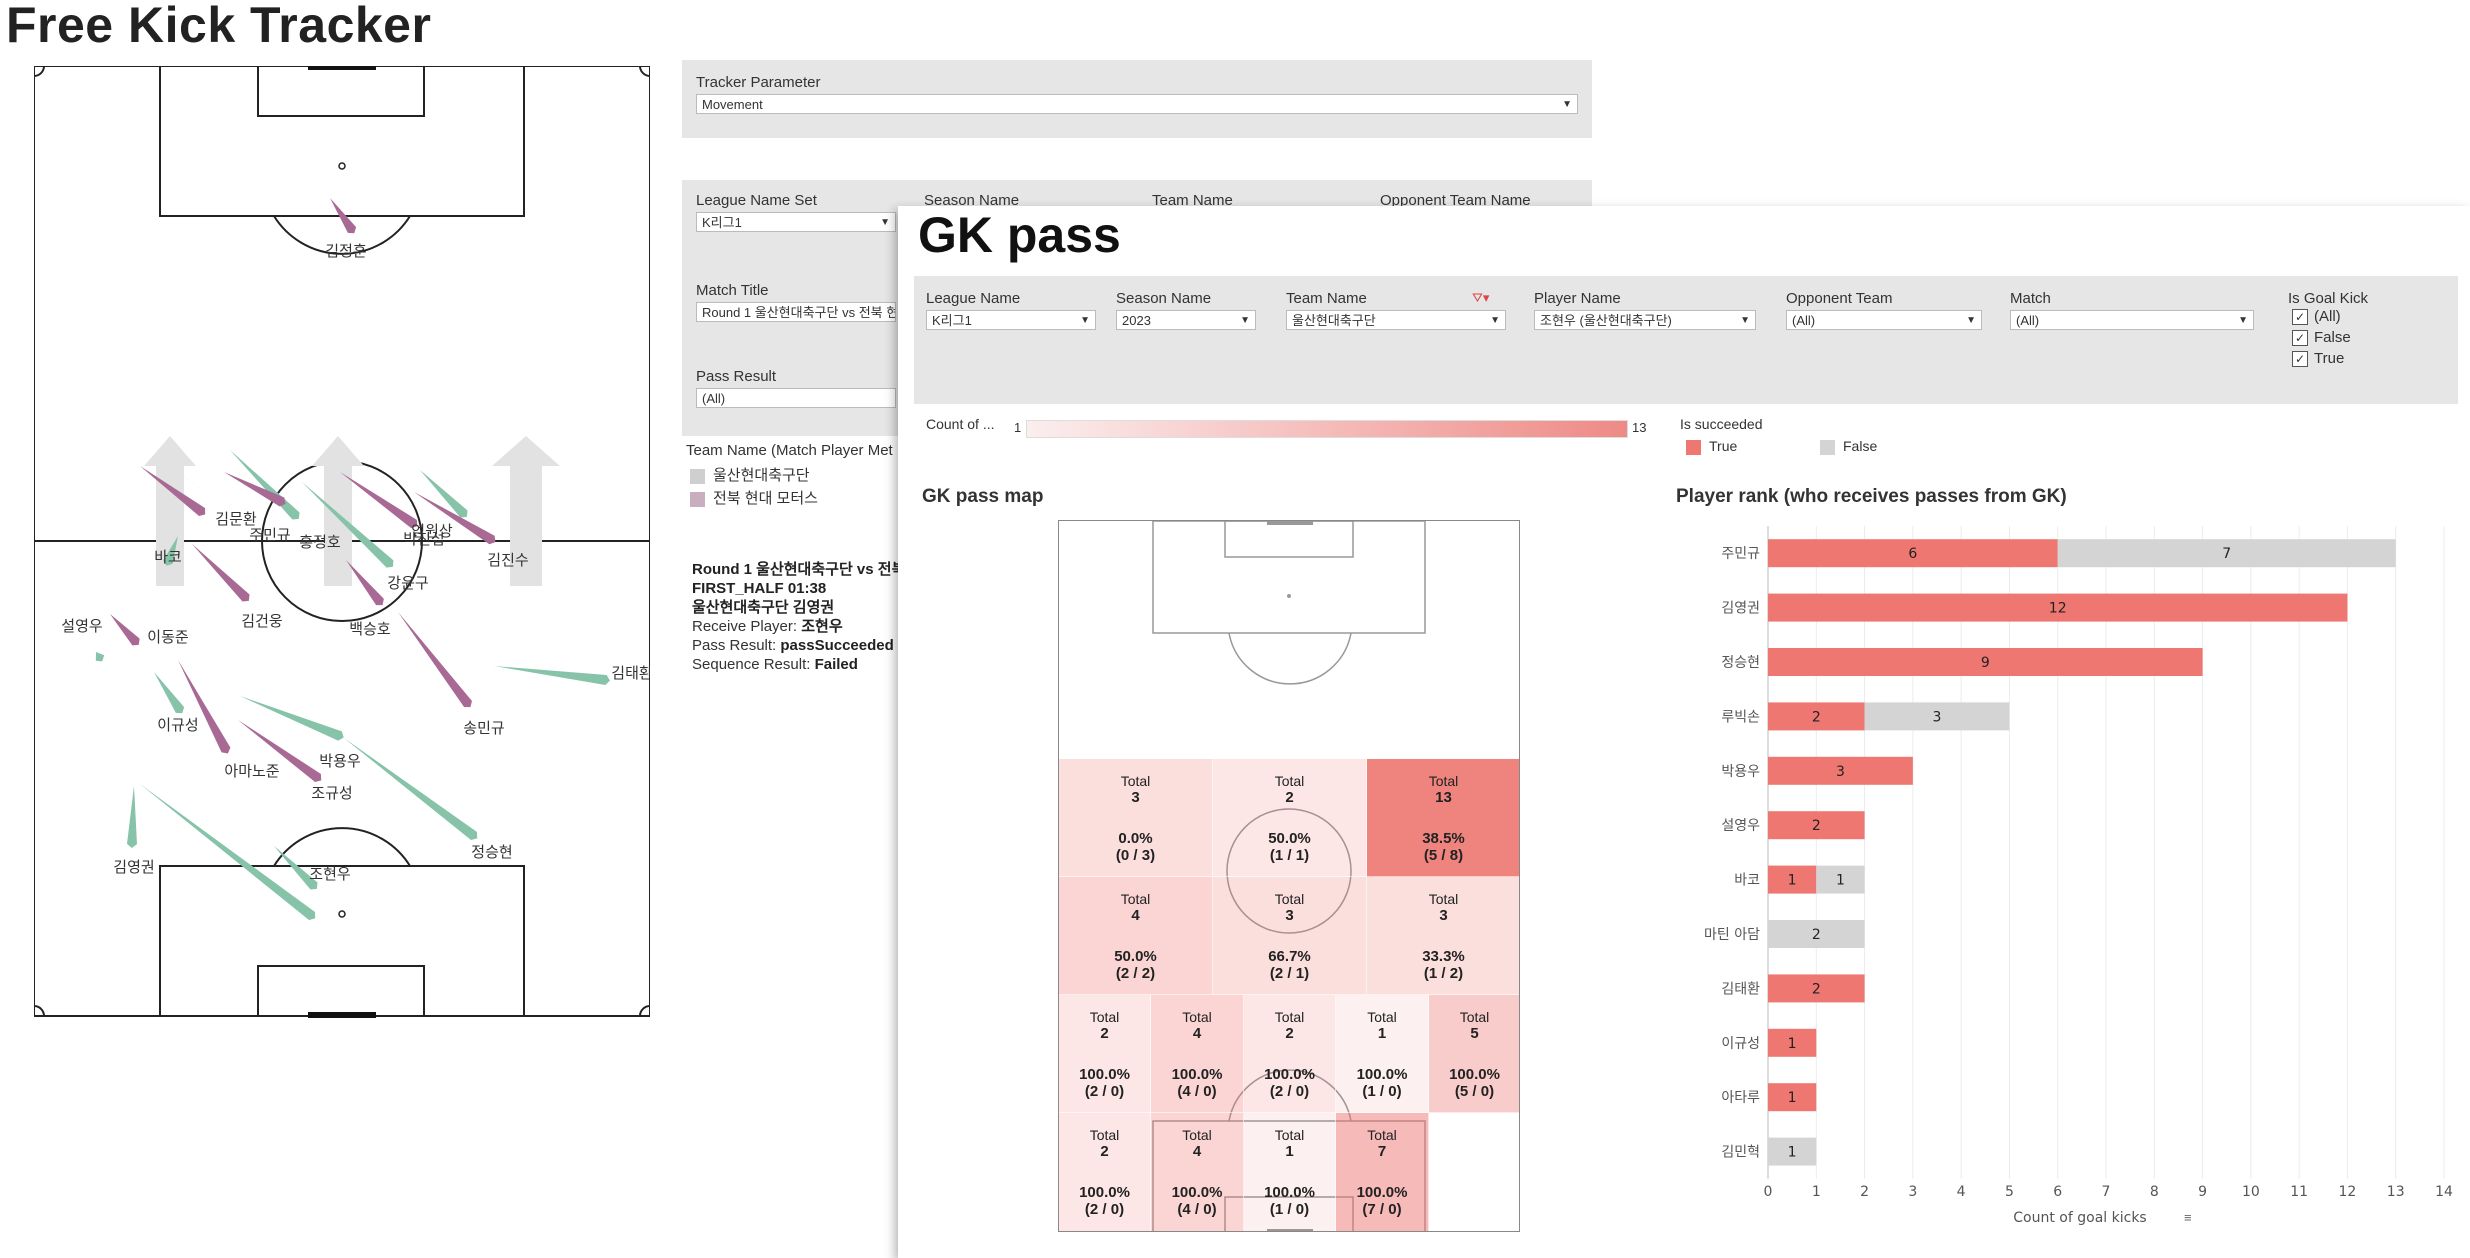 This screenshot has height=1258, width=2470. What do you see at coordinates (750, 474) in the screenshot?
I see `team-legend-item: 울산현대축구단` at bounding box center [750, 474].